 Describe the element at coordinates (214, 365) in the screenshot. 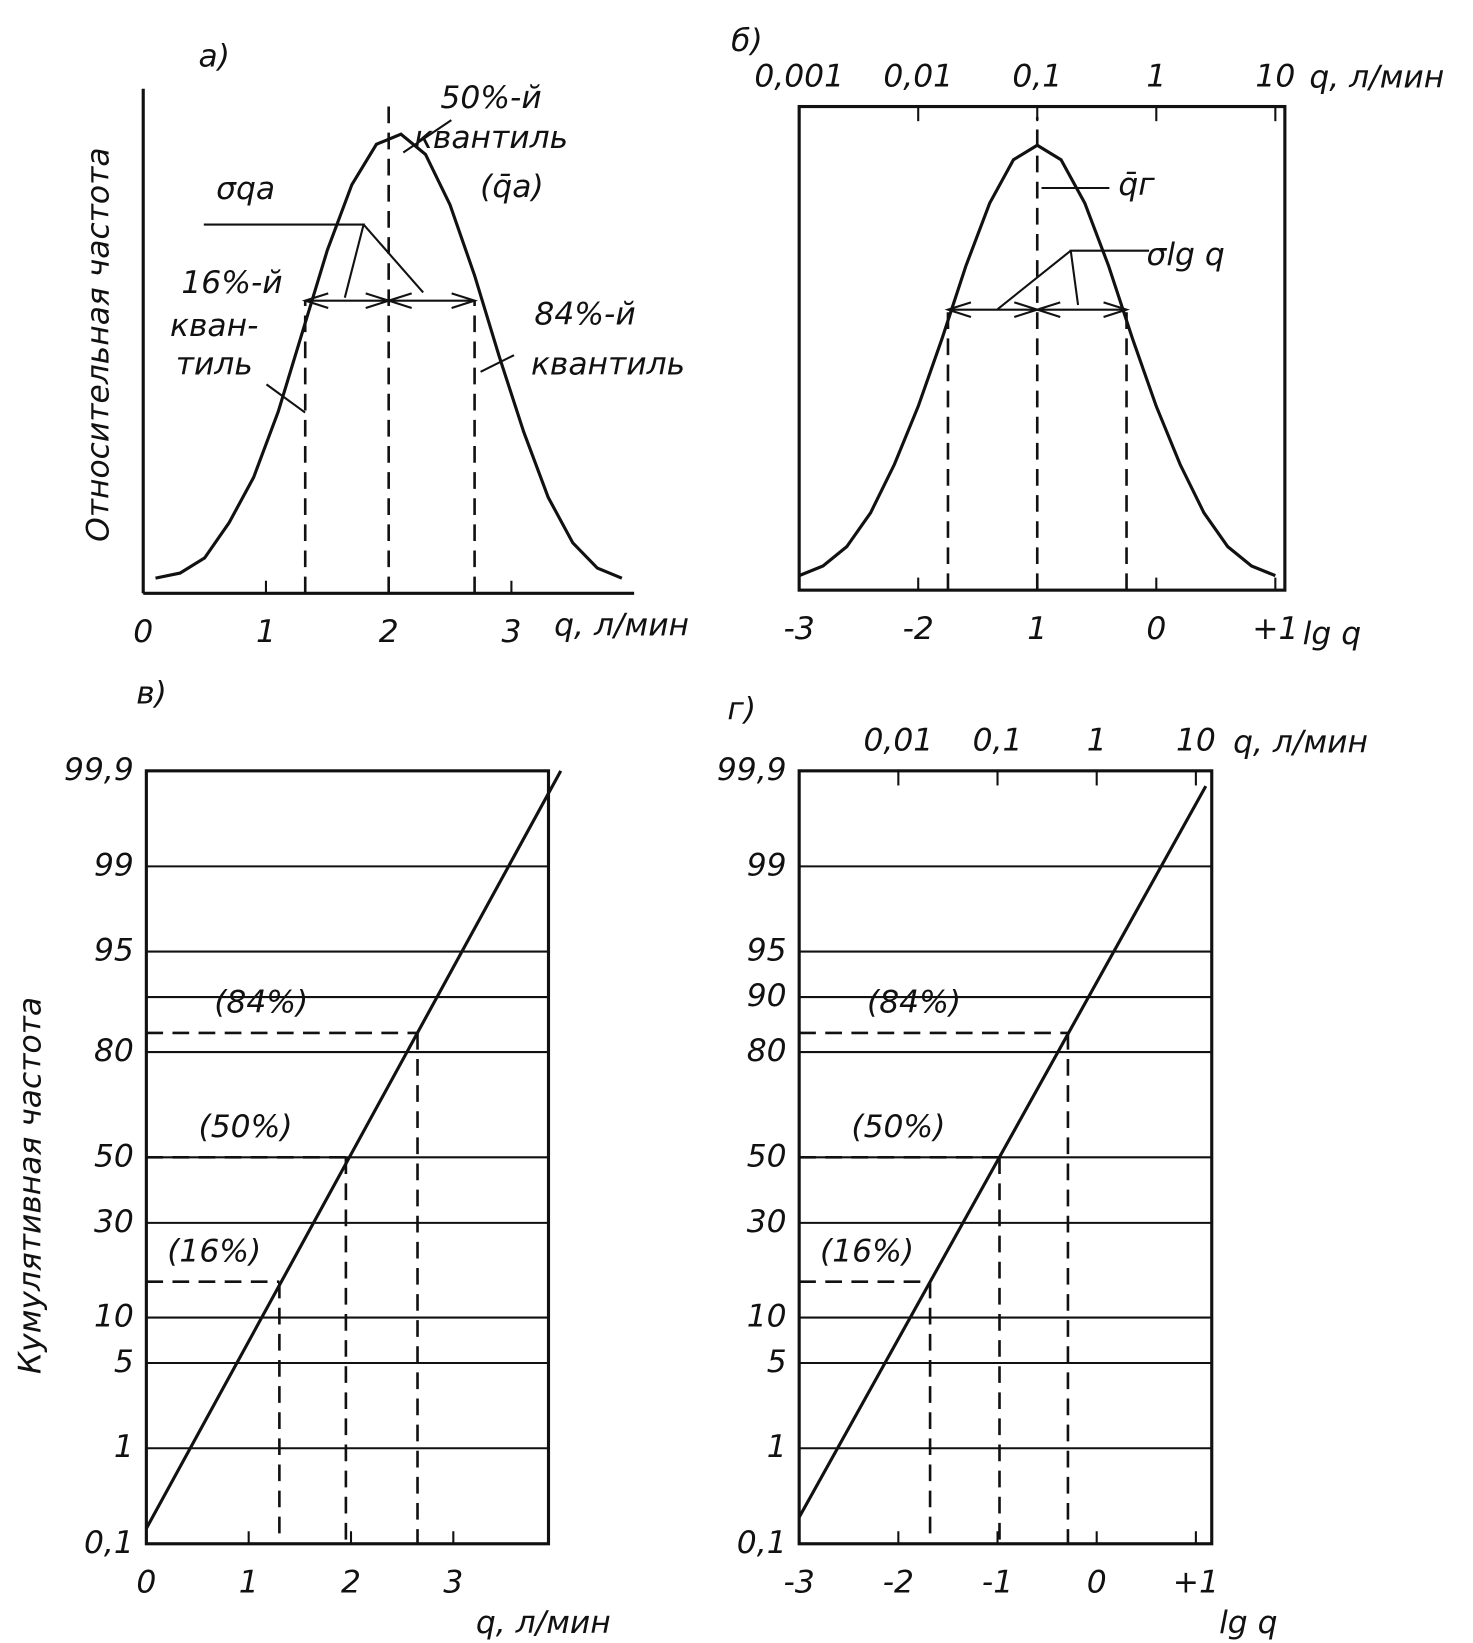

I see `annotation: тиль` at that location.